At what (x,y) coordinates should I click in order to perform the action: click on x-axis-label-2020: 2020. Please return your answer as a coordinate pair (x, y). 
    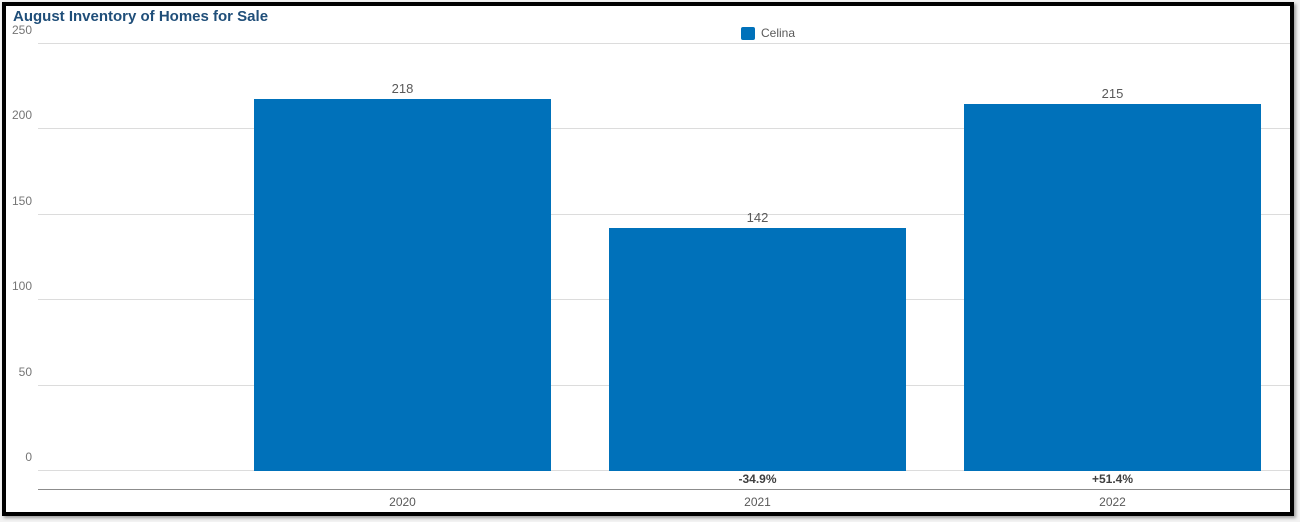
    Looking at the image, I should click on (402, 502).